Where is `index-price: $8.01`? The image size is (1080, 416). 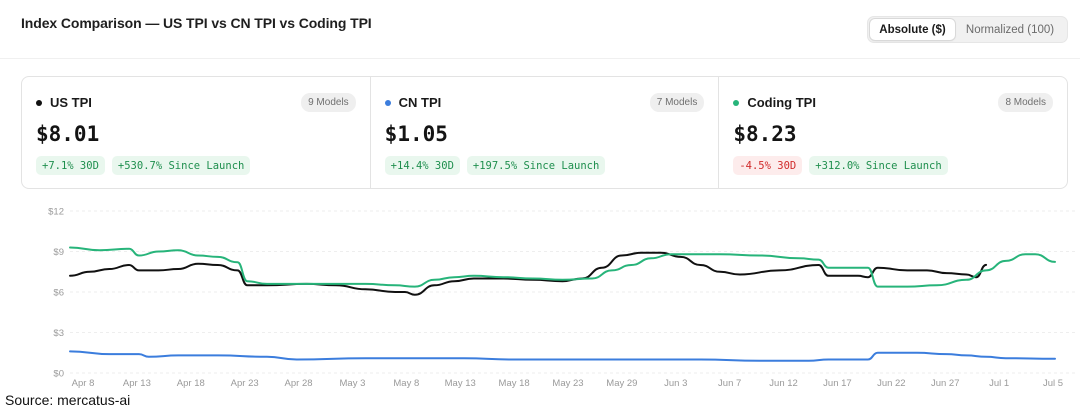
index-price: $8.01 is located at coordinates (68, 134).